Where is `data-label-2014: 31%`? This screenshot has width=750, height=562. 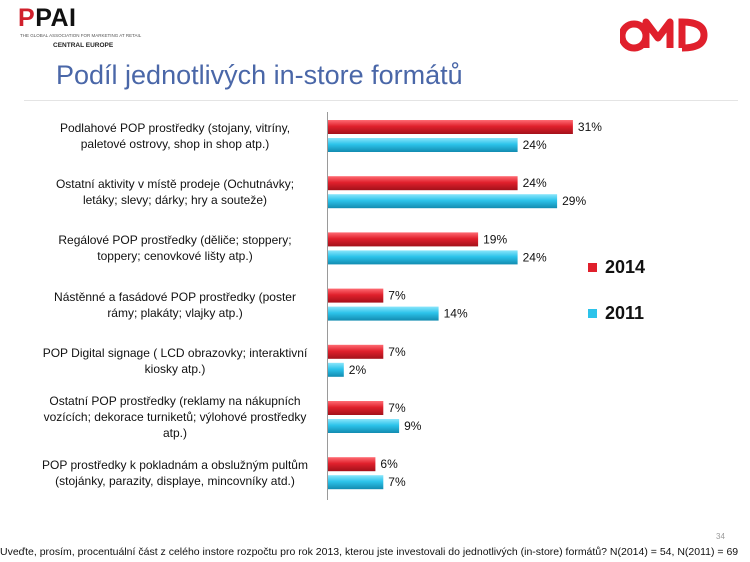 data-label-2014: 31% is located at coordinates (590, 127).